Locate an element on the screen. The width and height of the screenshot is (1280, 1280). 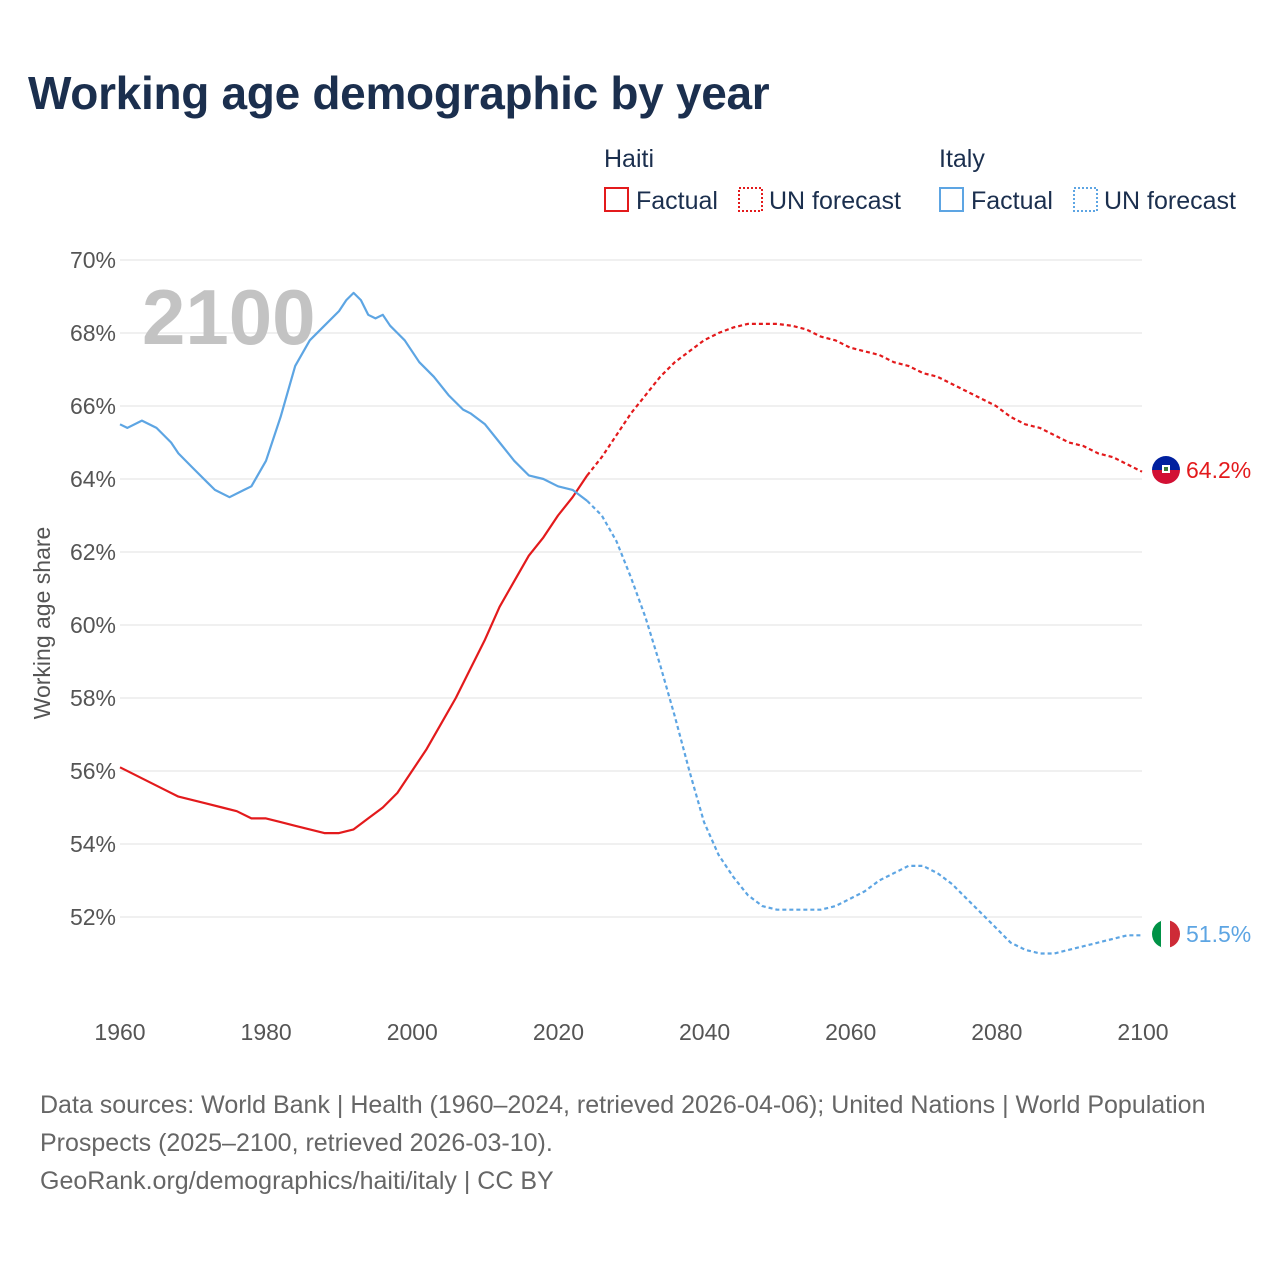
legend-haiti-forecast-label: UN forecast is located at coordinates (835, 201).